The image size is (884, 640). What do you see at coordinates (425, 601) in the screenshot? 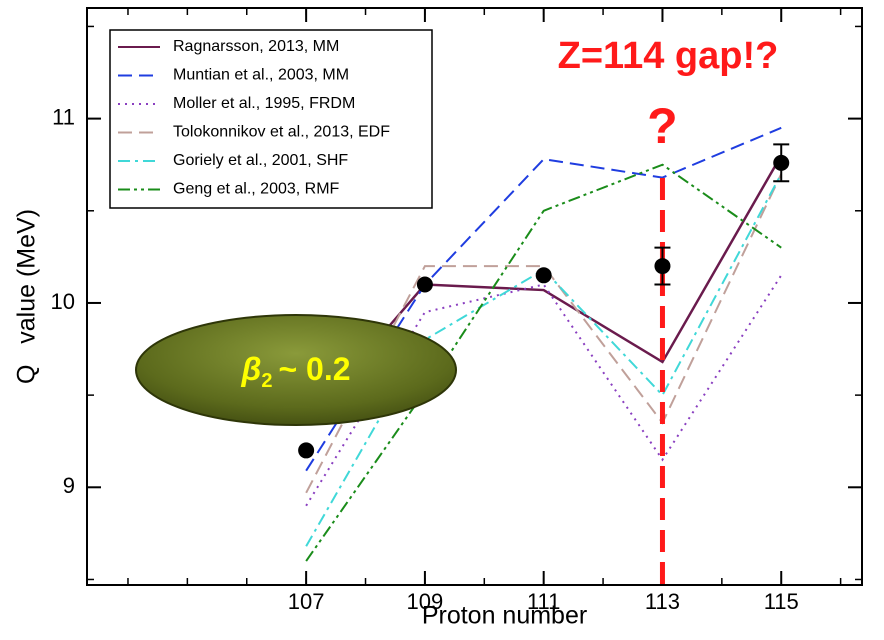
I see `x-tick-label: 109` at bounding box center [425, 601].